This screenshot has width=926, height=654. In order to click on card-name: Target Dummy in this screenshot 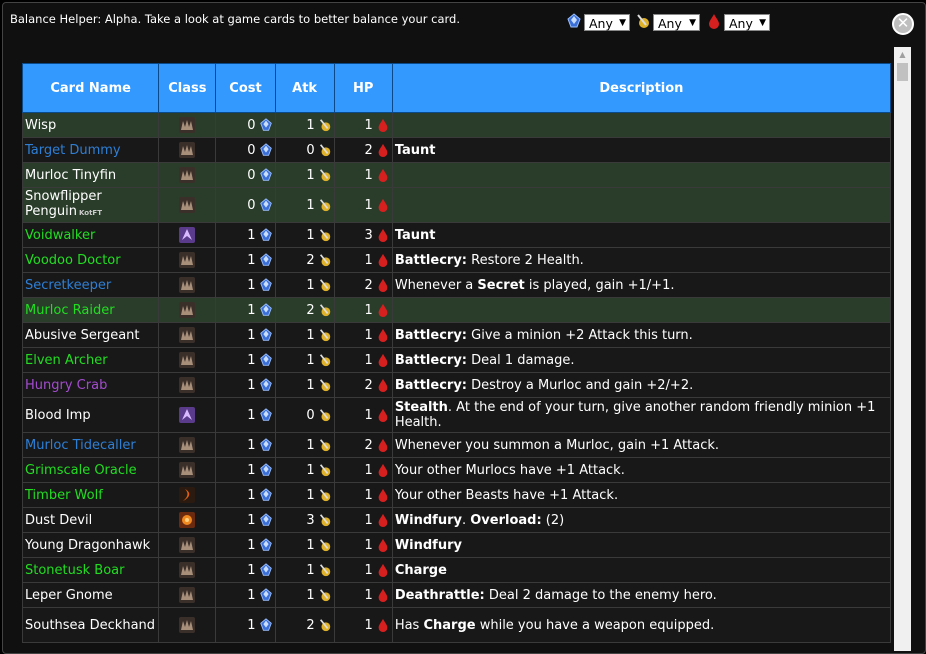, I will do `click(73, 150)`.